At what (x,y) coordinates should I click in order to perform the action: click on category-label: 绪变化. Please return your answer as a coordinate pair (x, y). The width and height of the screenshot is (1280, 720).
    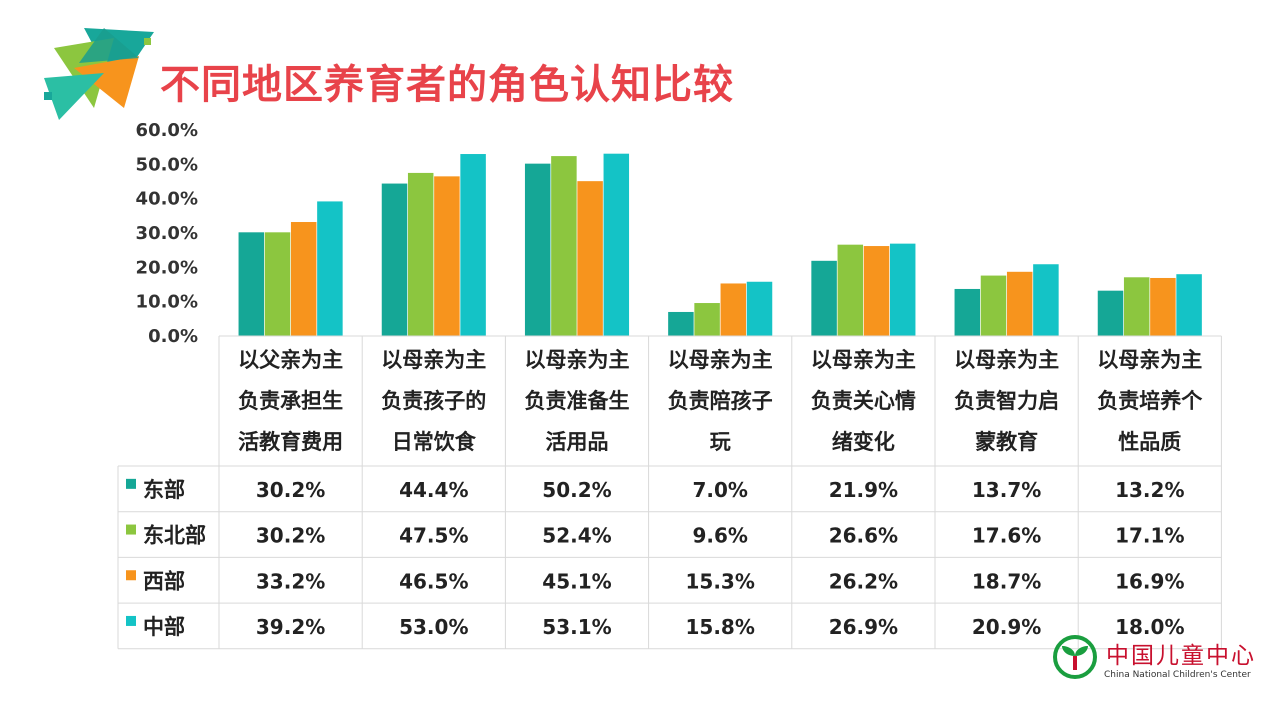
    Looking at the image, I should click on (863, 442).